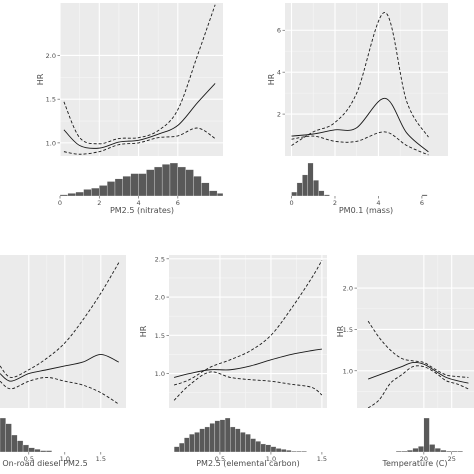 This screenshot has height=474, width=474. I want to click on y-tick-label: 1.5, so click(348, 330).